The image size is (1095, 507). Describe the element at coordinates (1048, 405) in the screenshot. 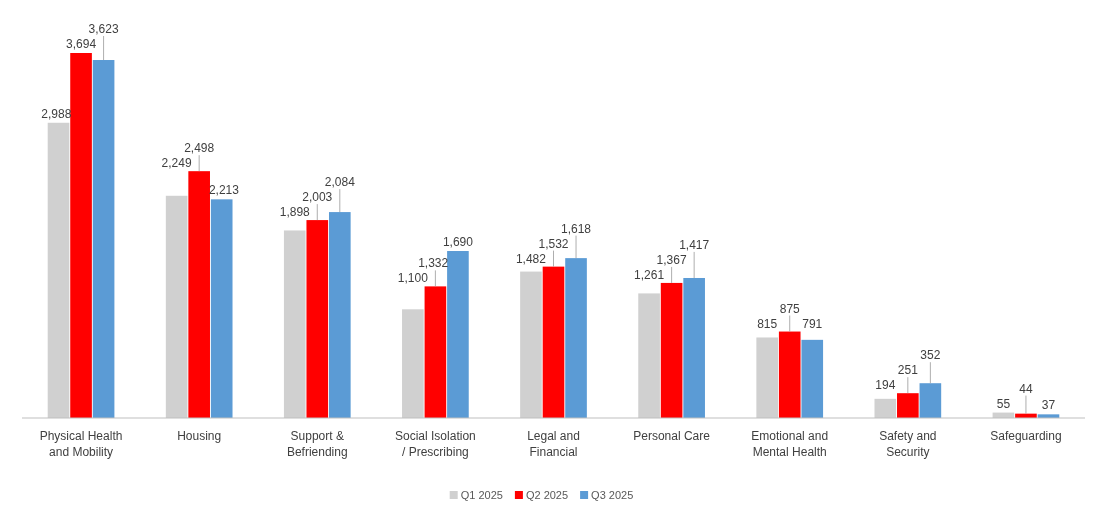

I see `data-label: 37` at that location.